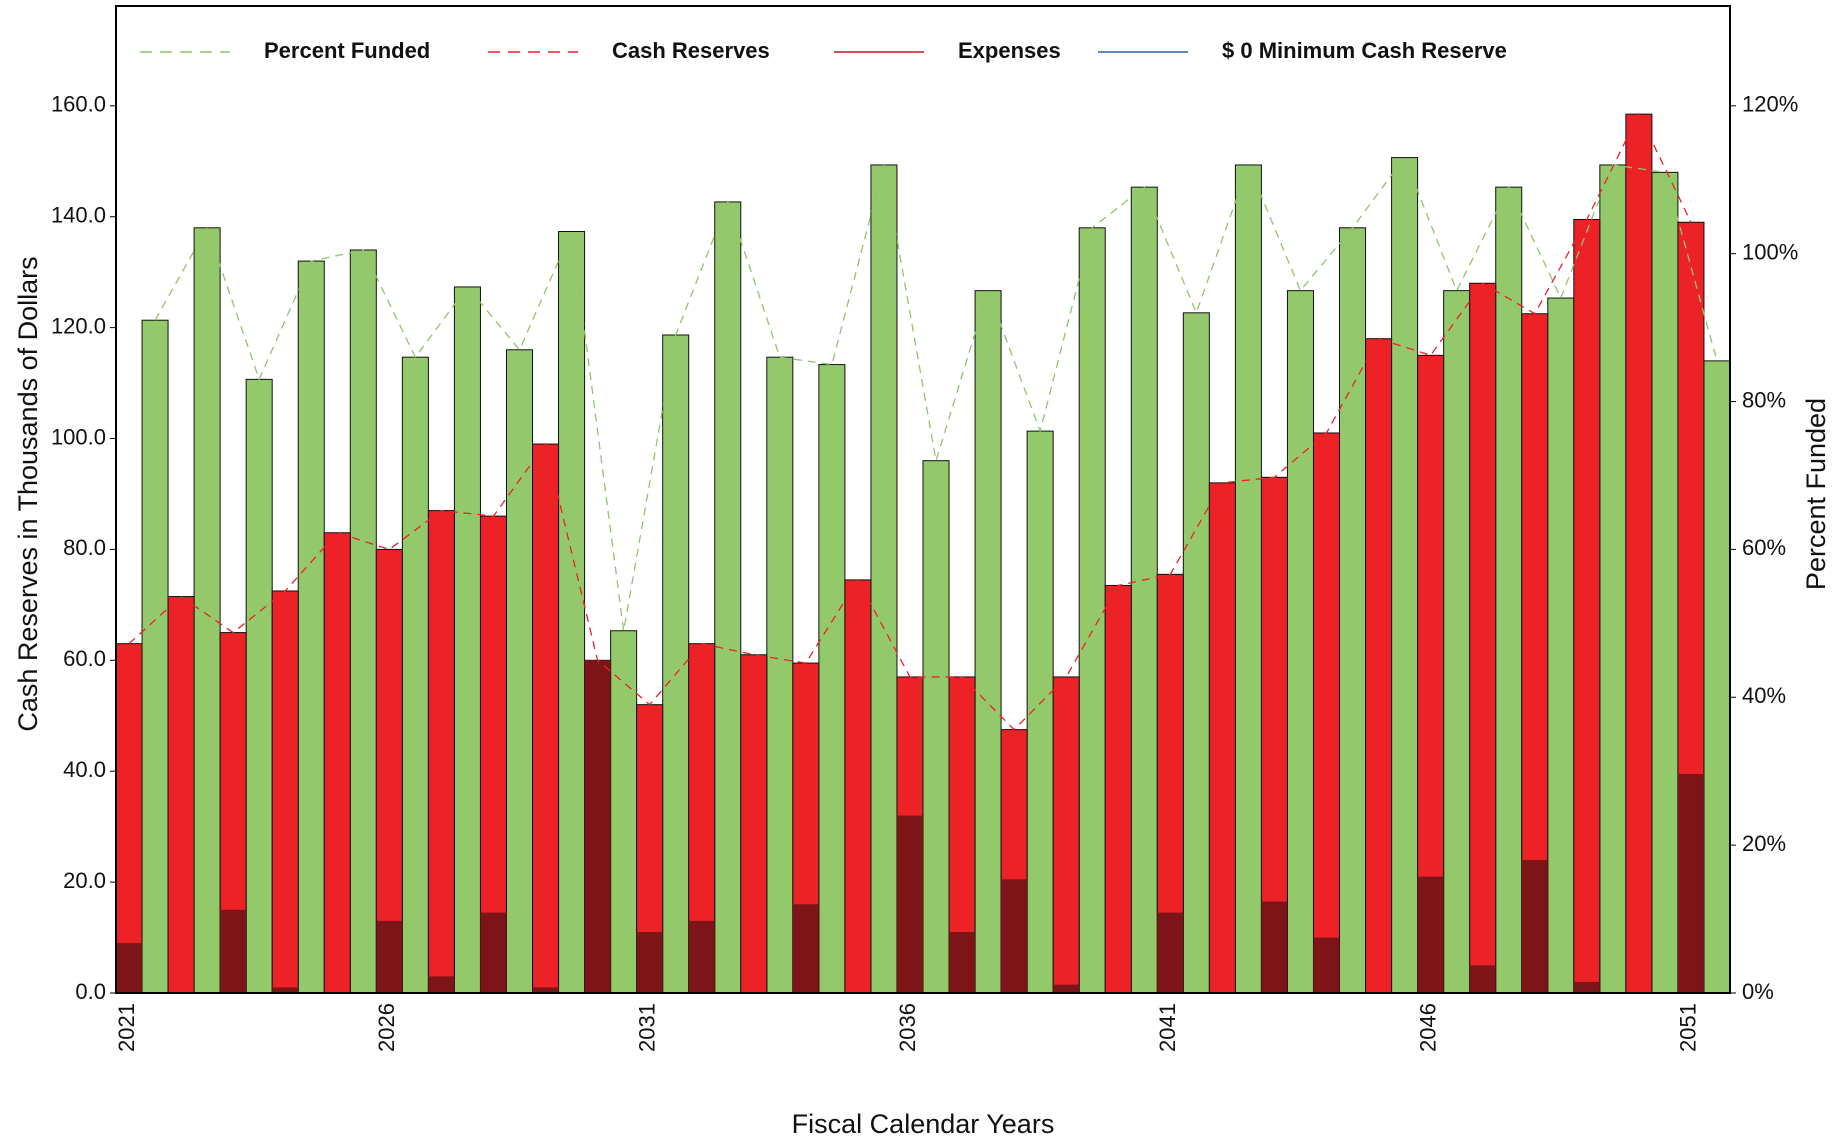 The image size is (1848, 1140). I want to click on y-tick-label: 120.0, so click(78, 325).